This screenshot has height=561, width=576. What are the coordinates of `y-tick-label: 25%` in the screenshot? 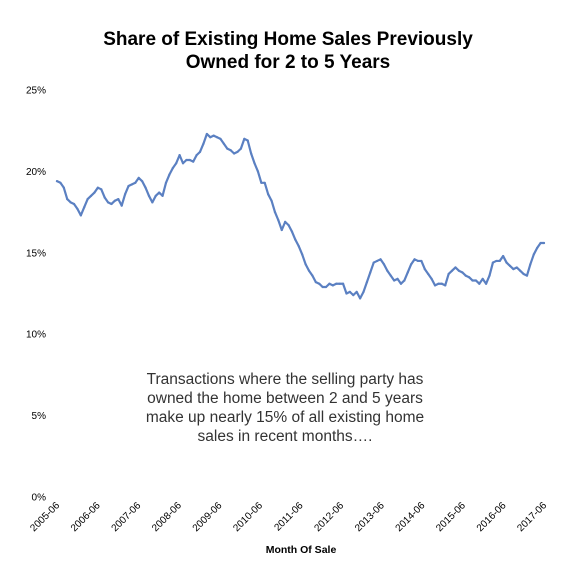 It's located at (36, 91).